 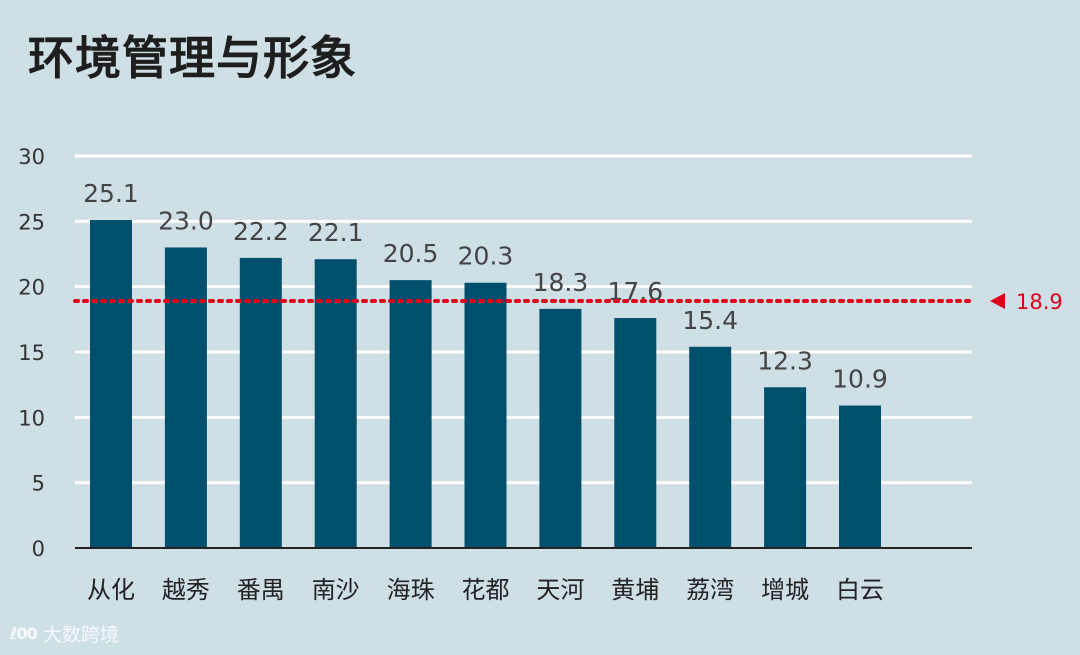 I want to click on y-tick-label: 0, so click(x=38, y=549).